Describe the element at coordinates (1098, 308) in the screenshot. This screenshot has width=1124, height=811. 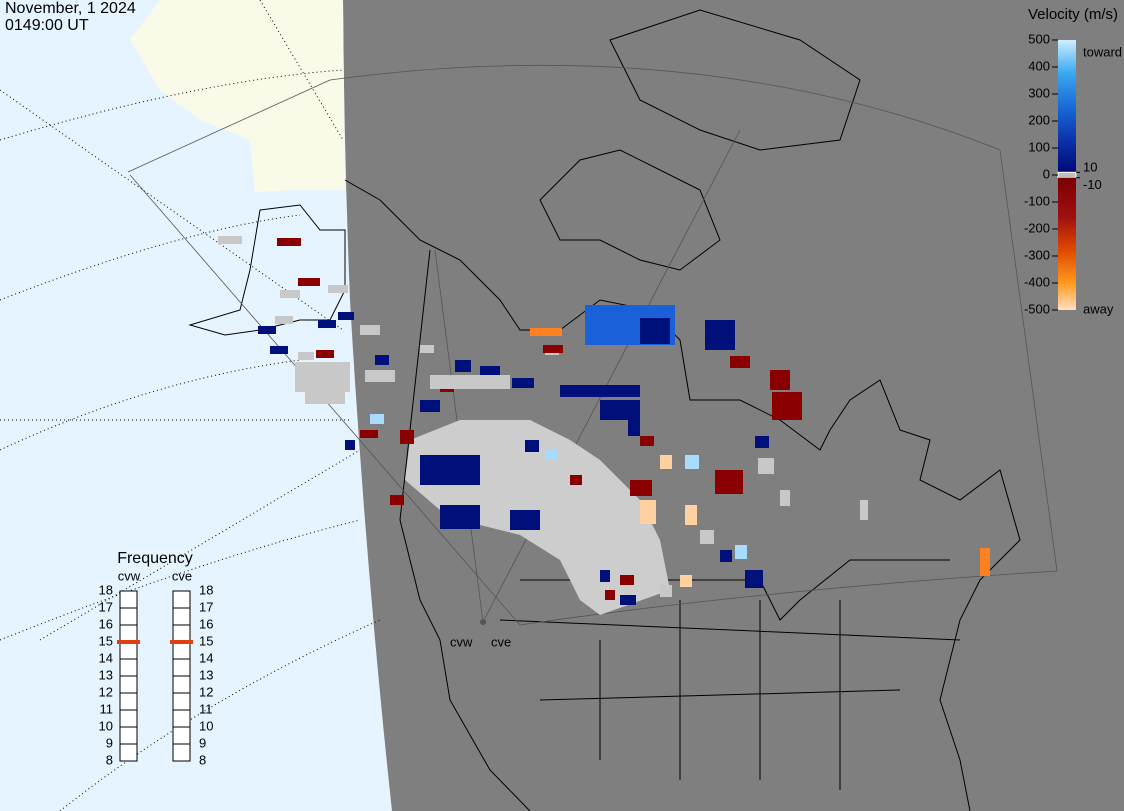
I see `colorbar-bottom-label: away` at that location.